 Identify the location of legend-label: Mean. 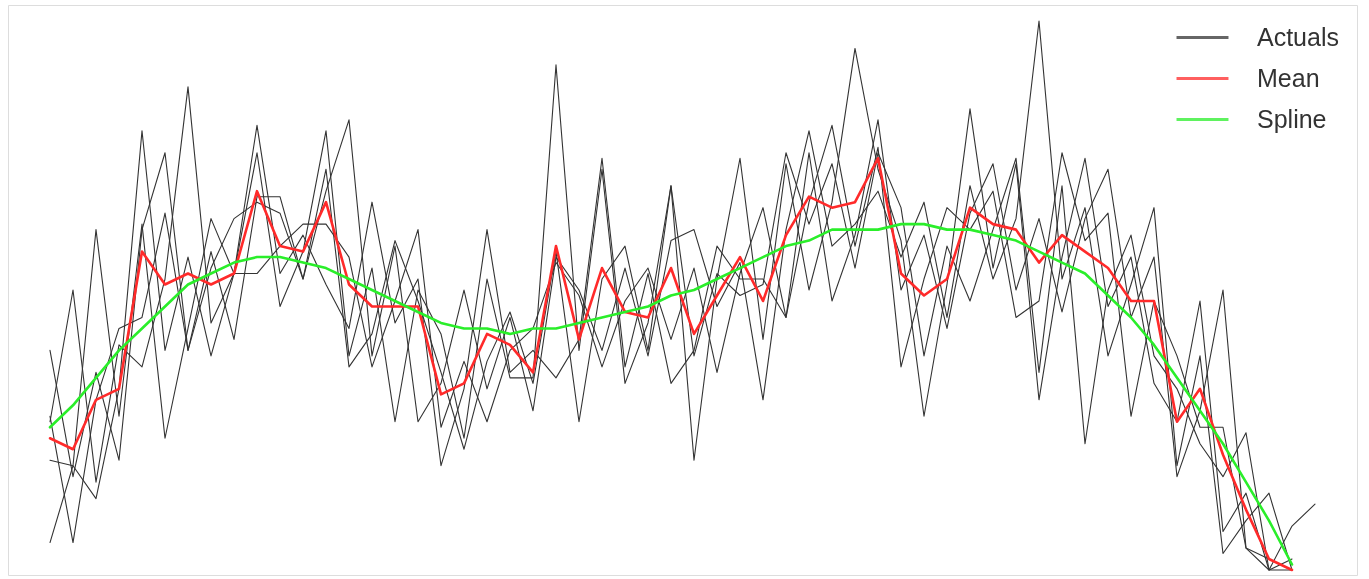
(1288, 77).